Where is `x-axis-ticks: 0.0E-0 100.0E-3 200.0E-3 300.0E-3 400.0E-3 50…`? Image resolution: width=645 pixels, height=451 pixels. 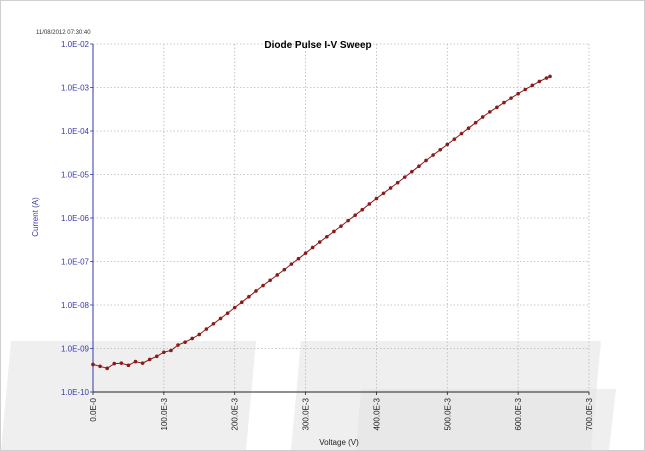 x-axis-ticks: 0.0E-0 100.0E-3 200.0E-3 300.0E-3 400.0E-3 50… is located at coordinates (341, 411).